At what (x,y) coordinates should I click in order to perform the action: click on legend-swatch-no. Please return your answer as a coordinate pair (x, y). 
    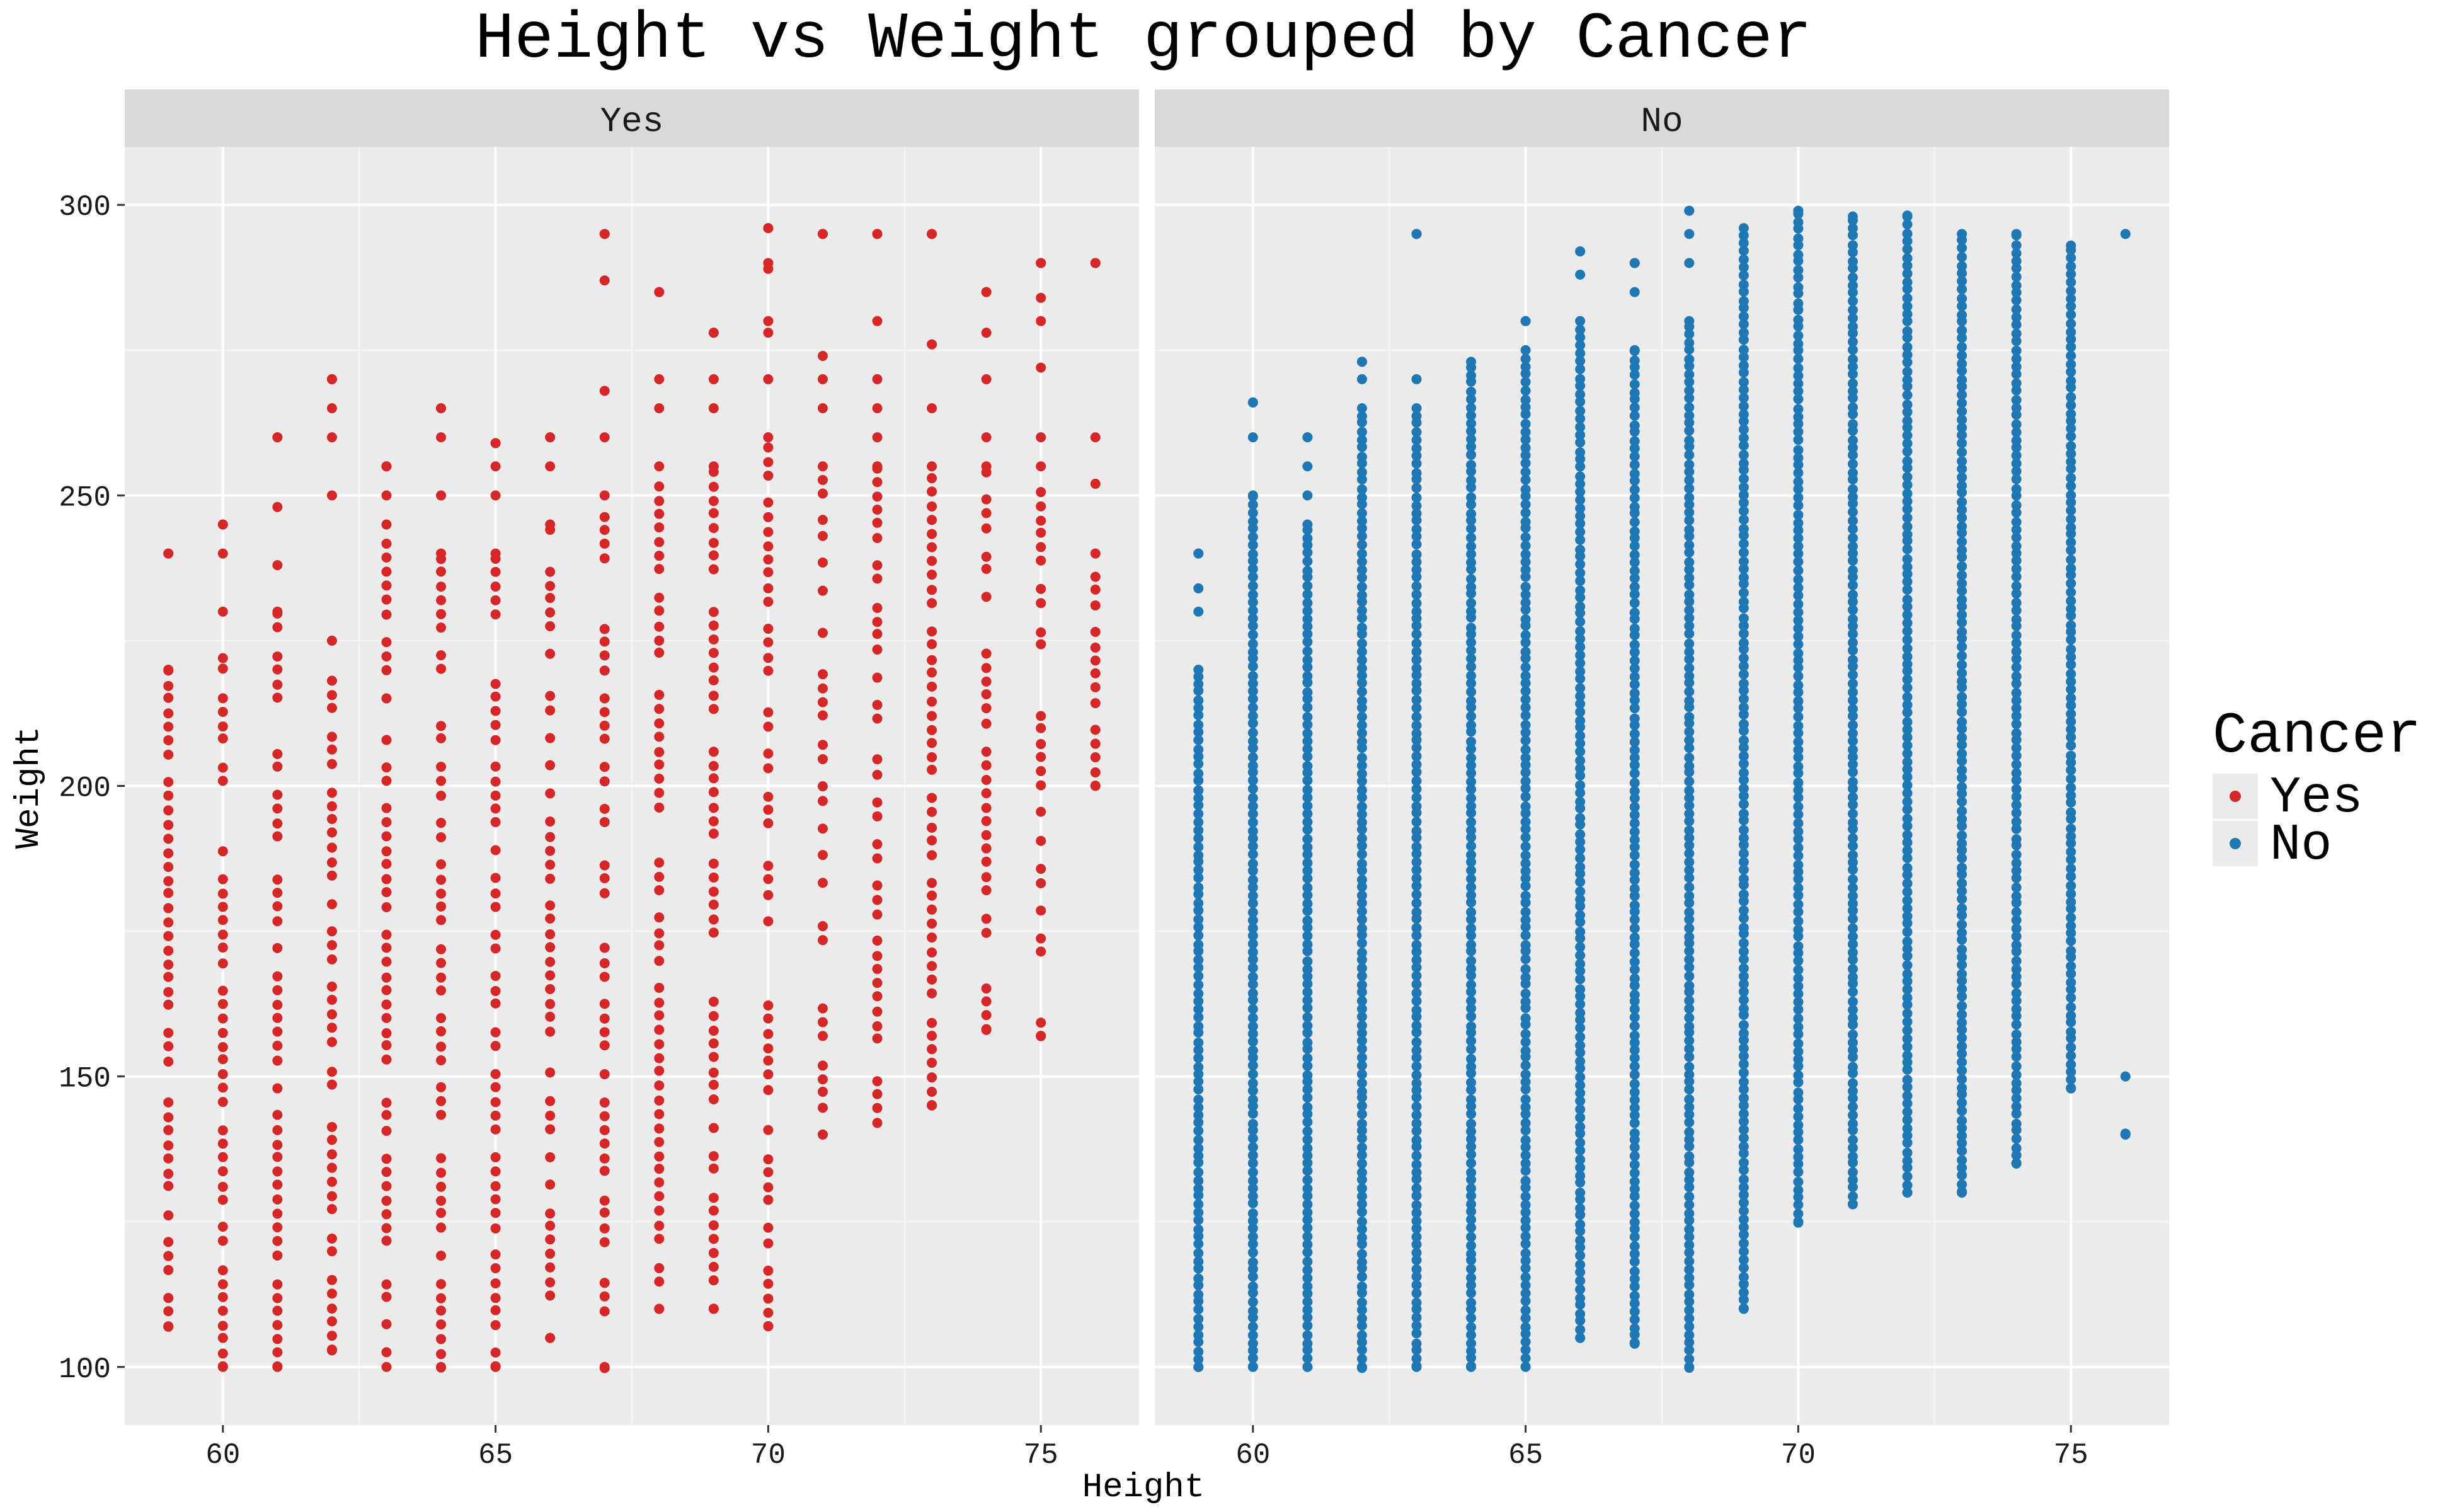
    Looking at the image, I should click on (2235, 843).